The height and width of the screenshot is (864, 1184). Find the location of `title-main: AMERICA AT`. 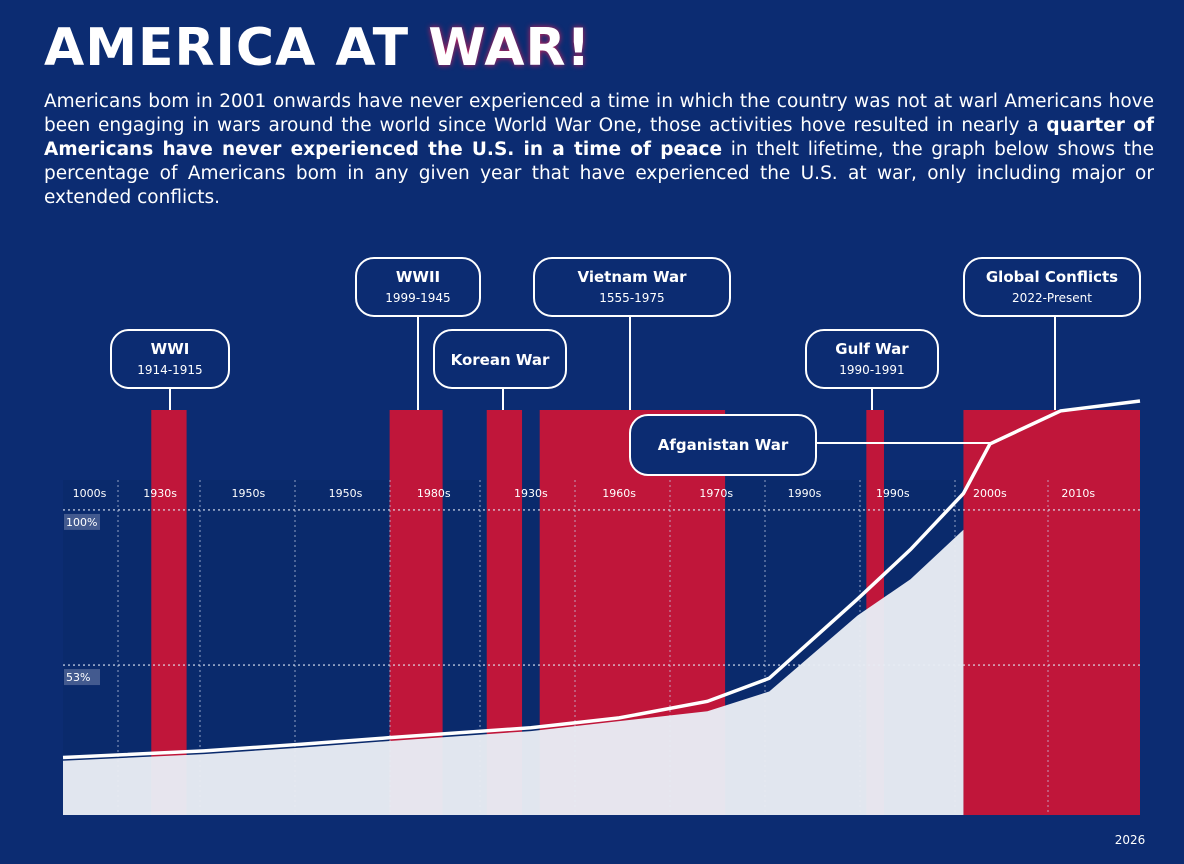

title-main: AMERICA AT is located at coordinates (236, 48).